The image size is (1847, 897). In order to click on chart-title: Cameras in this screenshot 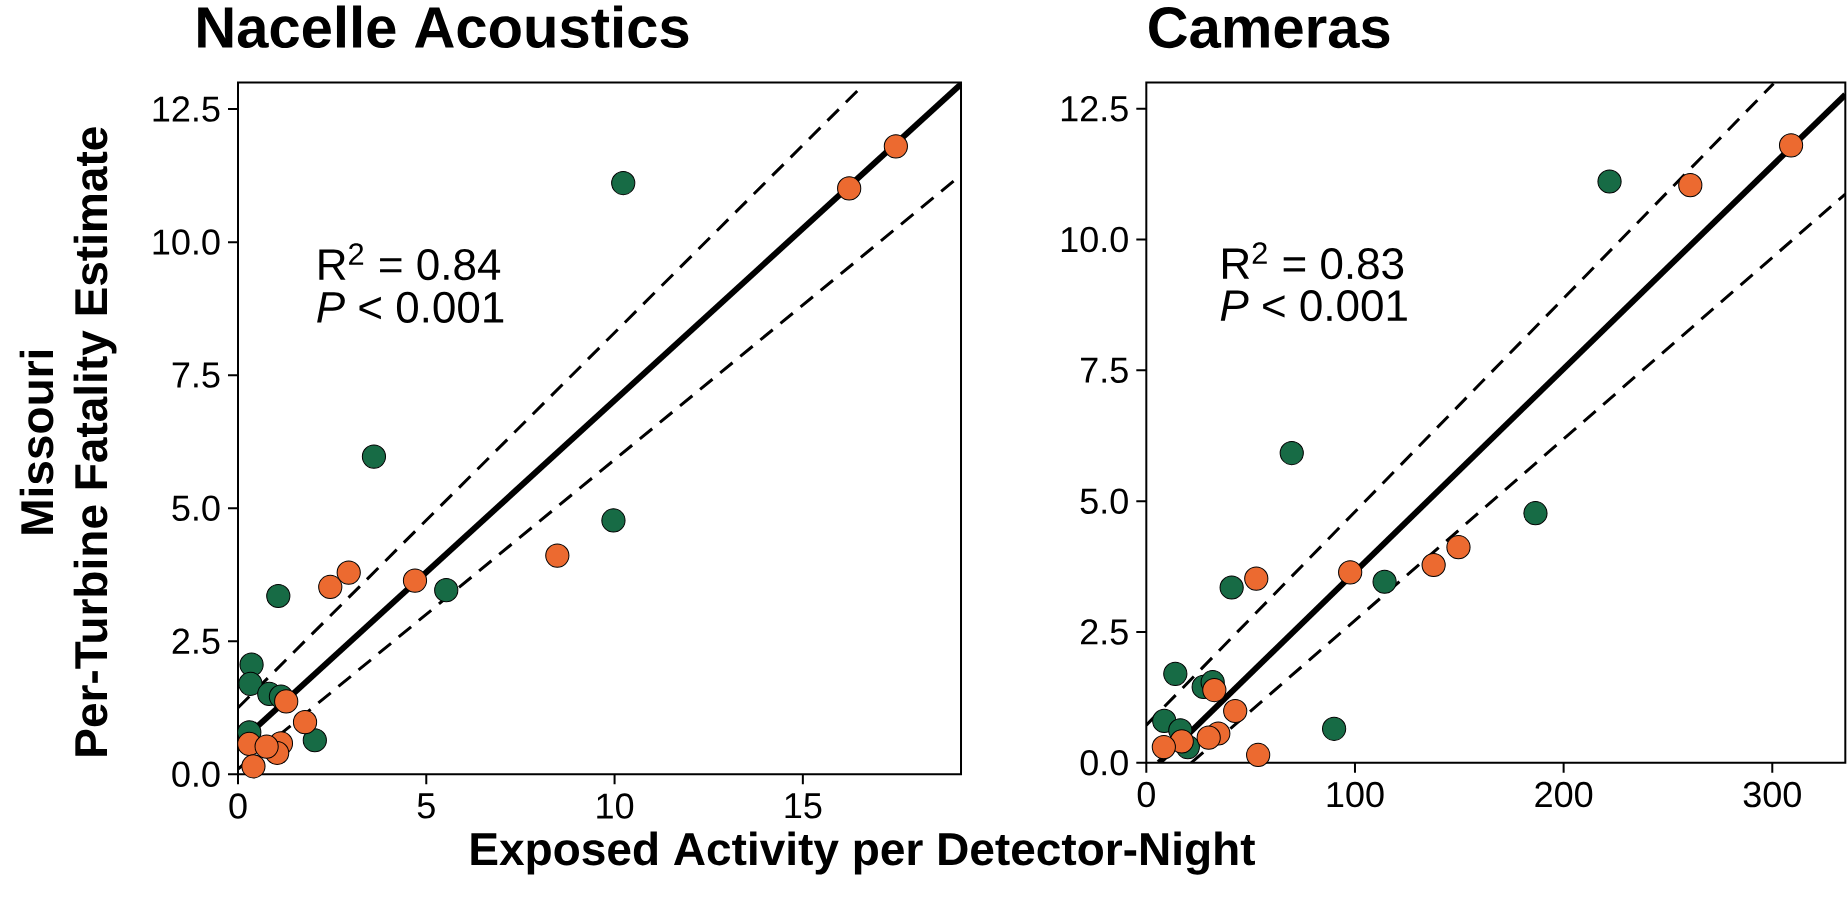, I will do `click(1269, 28)`.